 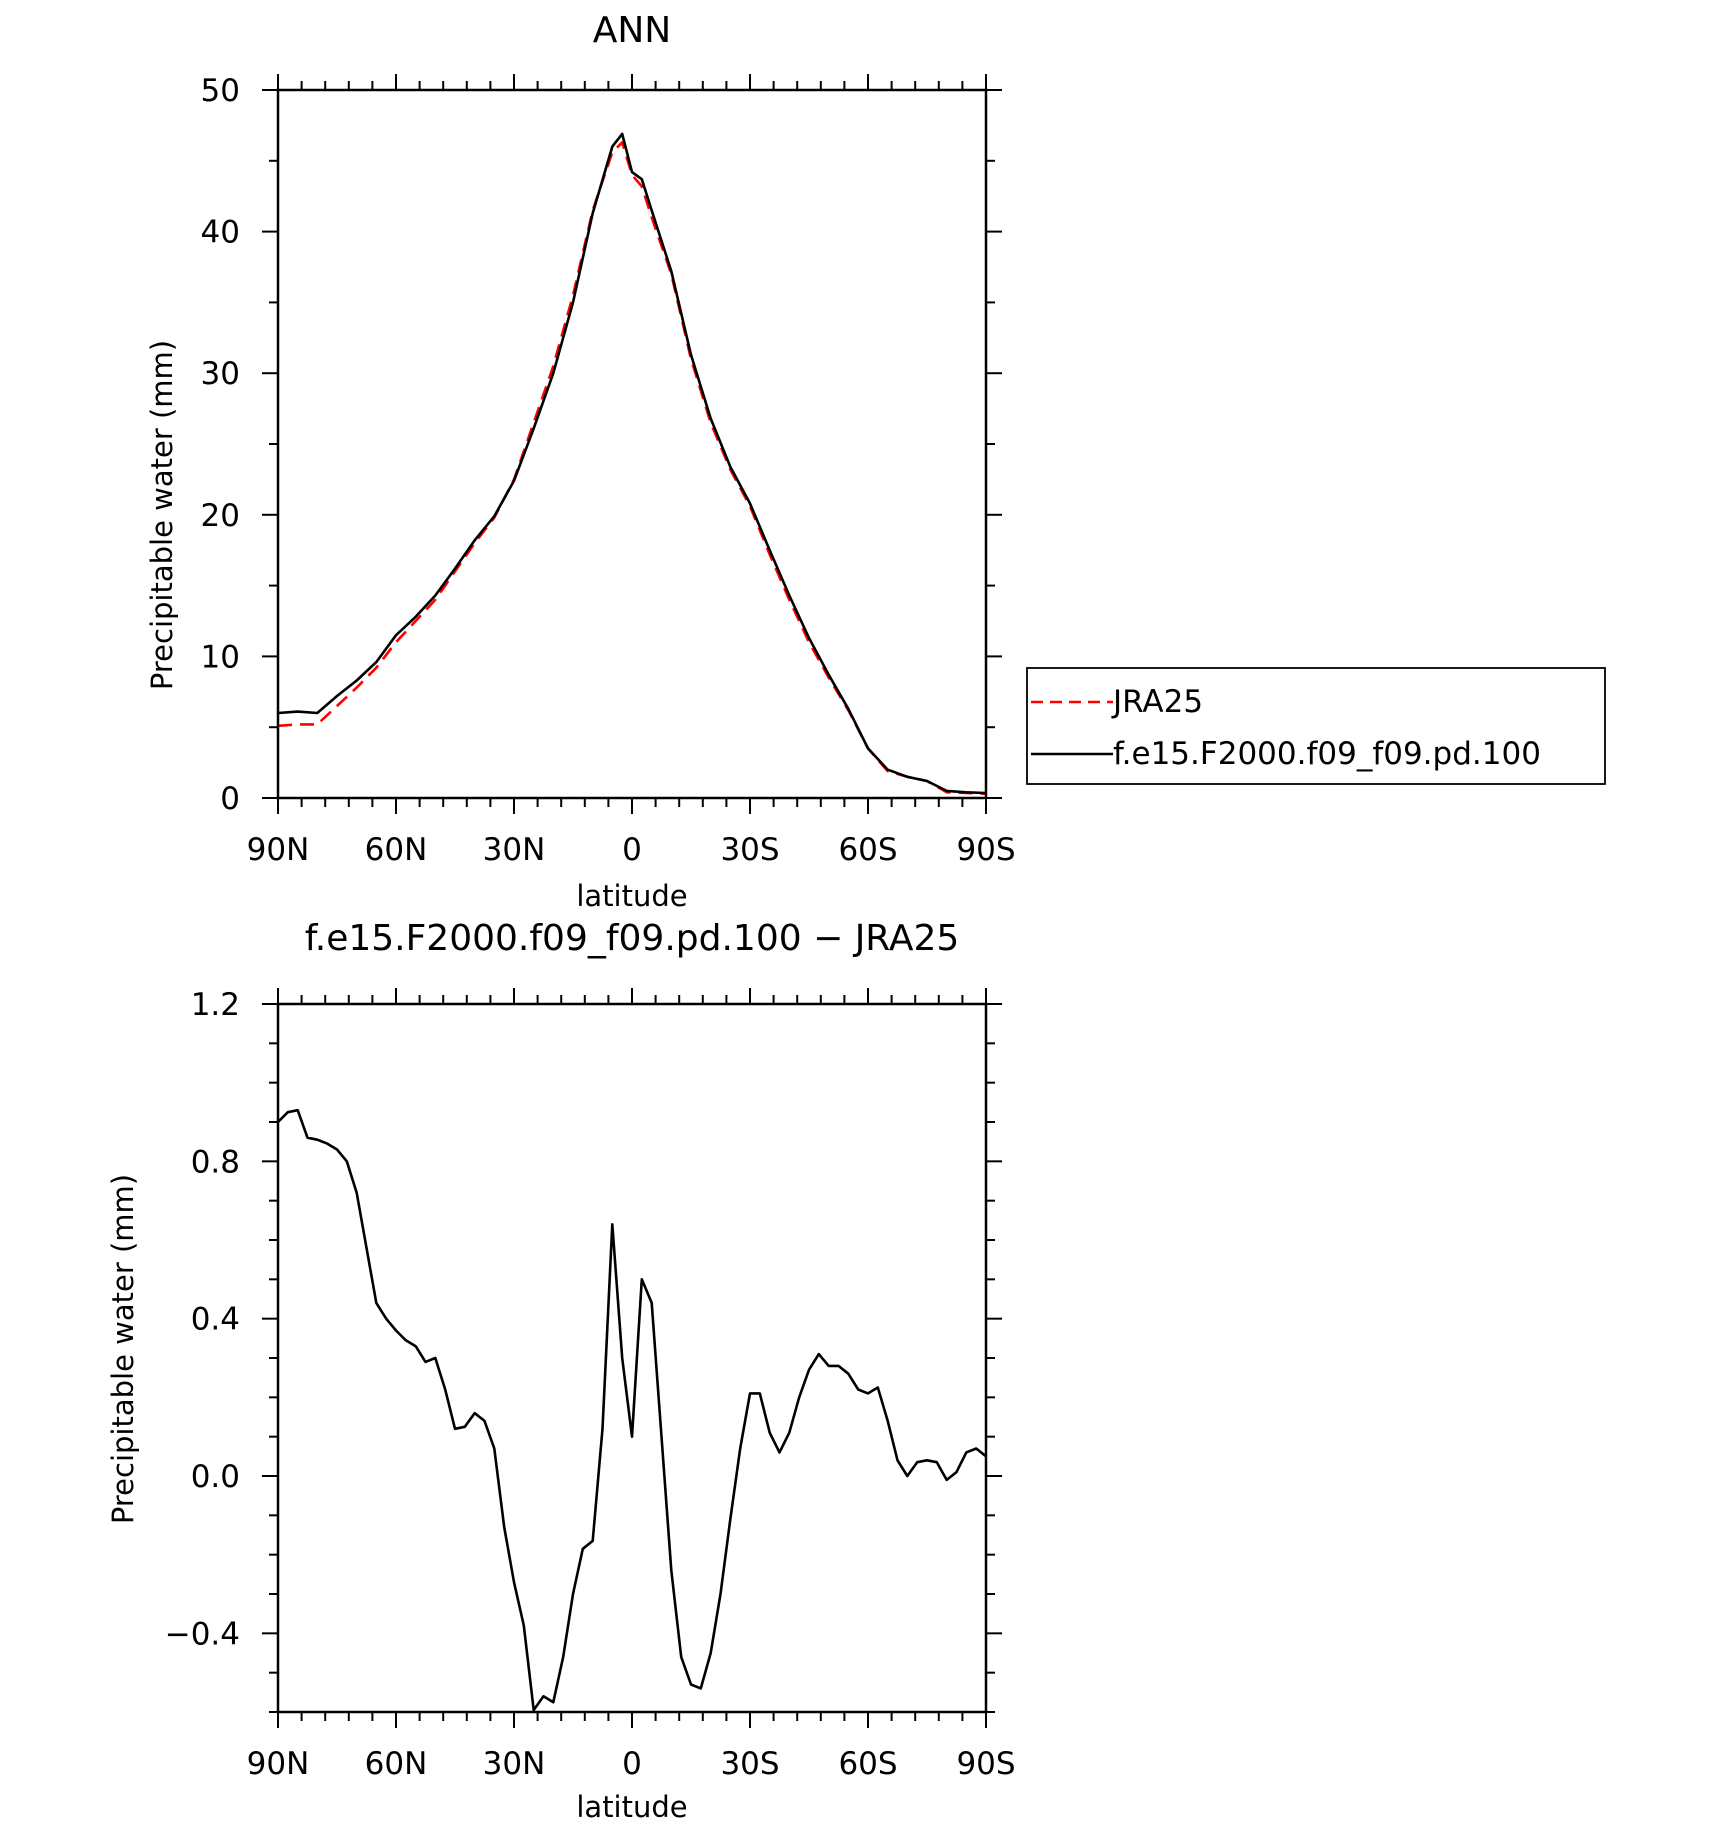 What do you see at coordinates (215, 1320) in the screenshot?
I see `y-tick-label: 0.4` at bounding box center [215, 1320].